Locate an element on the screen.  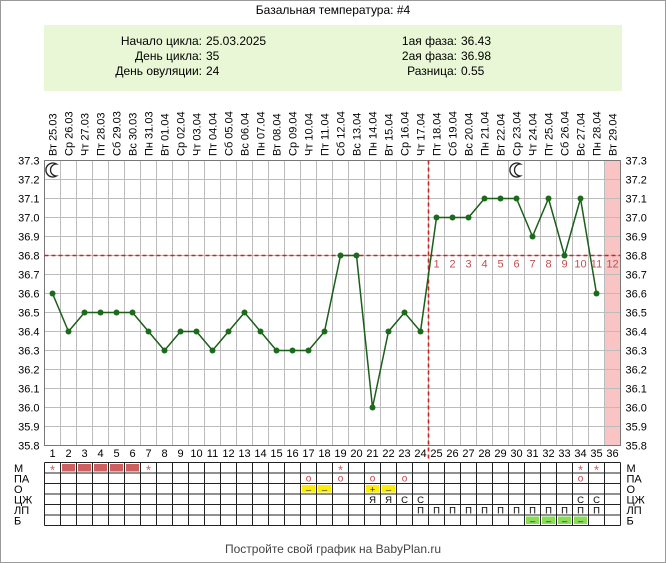
x-date-label: Вс 20.04 is located at coordinates (470, 134).